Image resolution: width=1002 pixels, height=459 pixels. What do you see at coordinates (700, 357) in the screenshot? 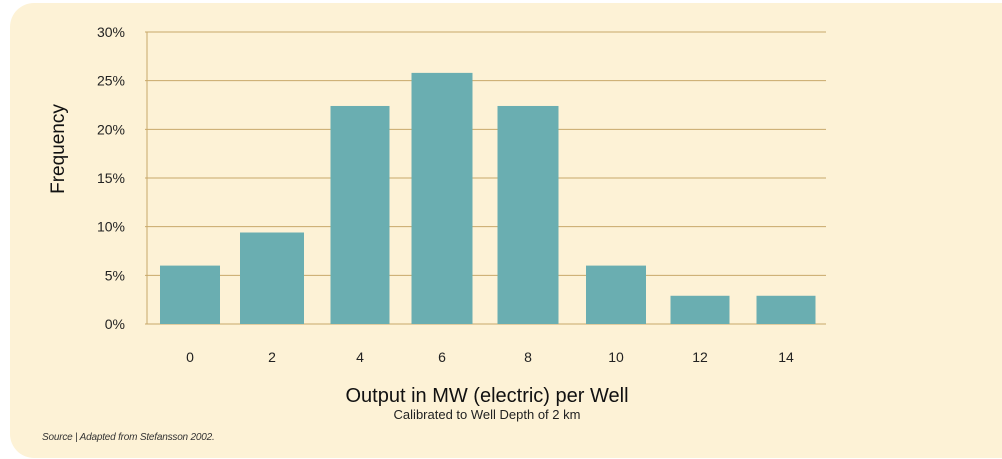
I see `x-tick-label: 12` at bounding box center [700, 357].